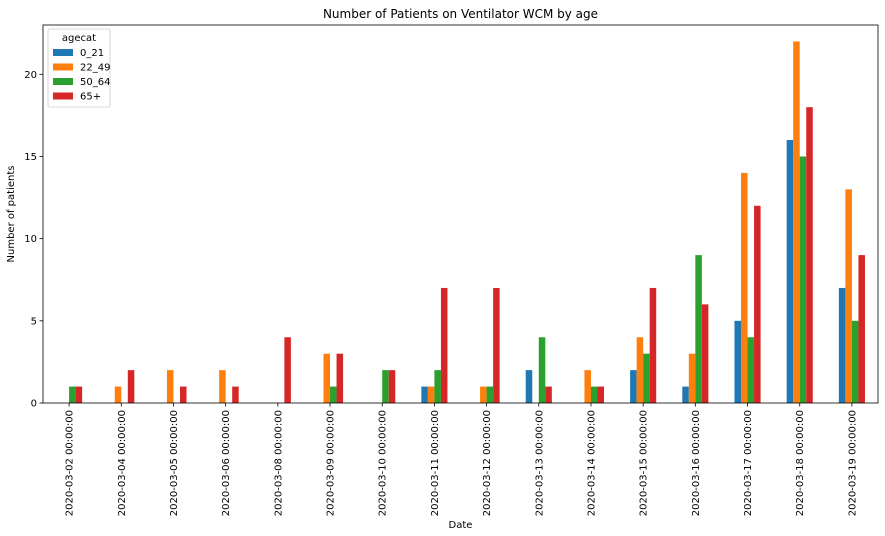 This screenshot has width=885, height=536. What do you see at coordinates (744, 287) in the screenshot?
I see `bar-22_49-2020-03-17 00:00:00` at bounding box center [744, 287].